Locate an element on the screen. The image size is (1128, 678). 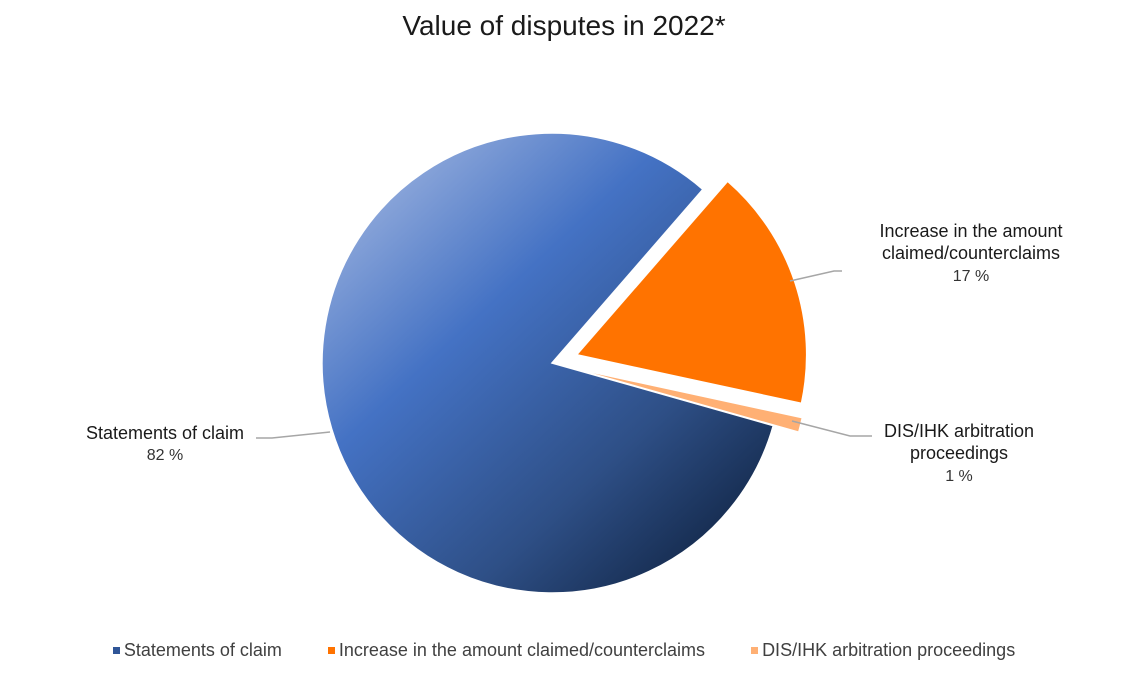
leader-line-statements-of-claim is located at coordinates (293, 435).